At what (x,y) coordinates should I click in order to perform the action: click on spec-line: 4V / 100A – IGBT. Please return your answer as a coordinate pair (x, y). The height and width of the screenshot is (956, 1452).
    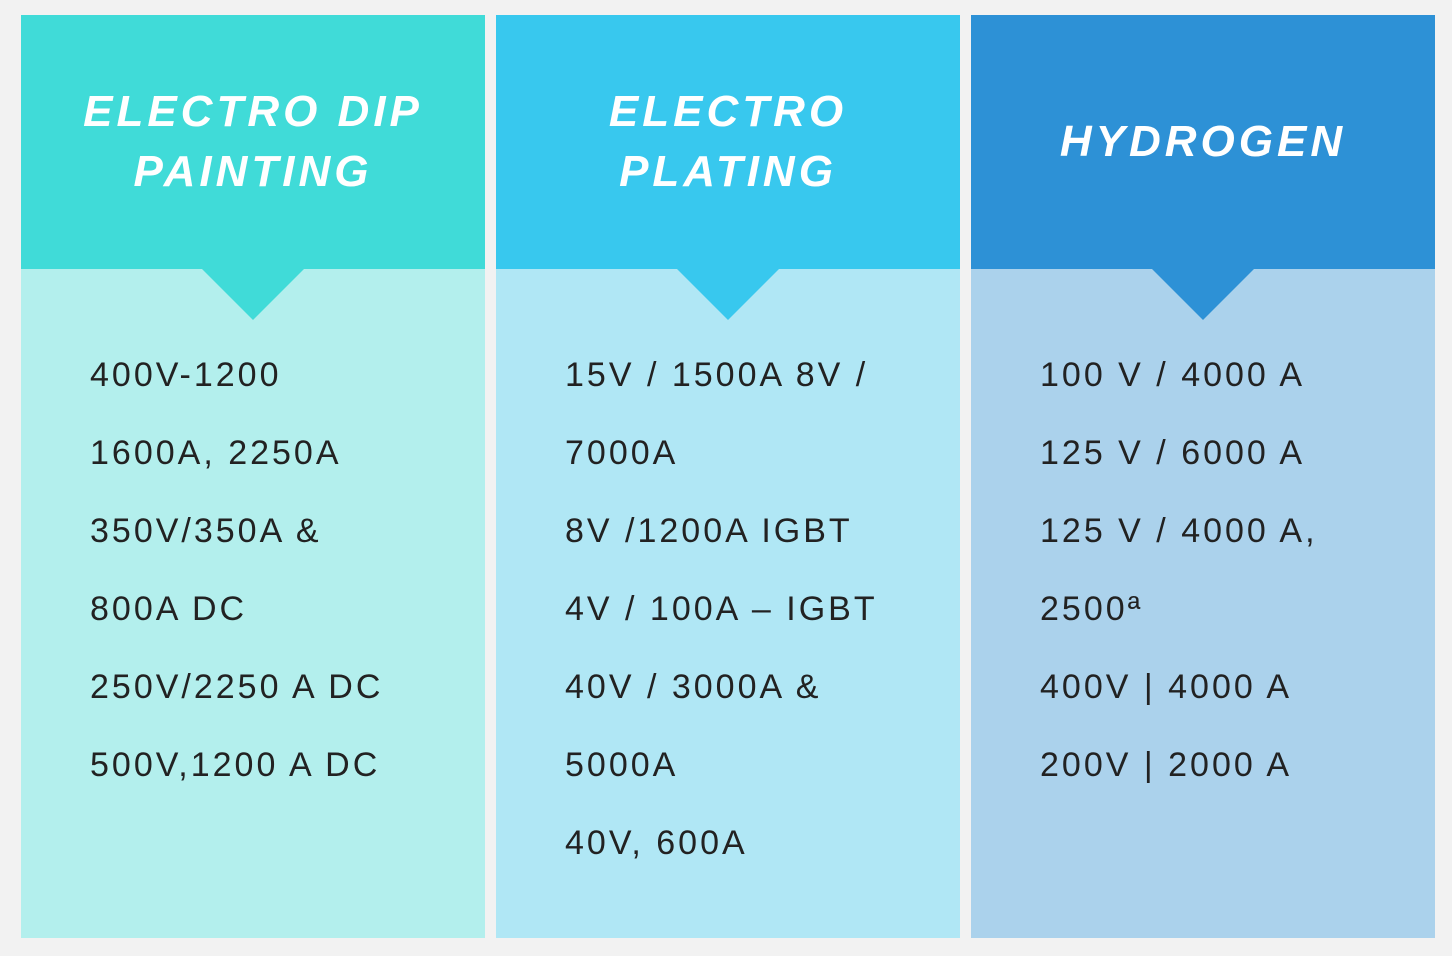
    Looking at the image, I should click on (721, 609).